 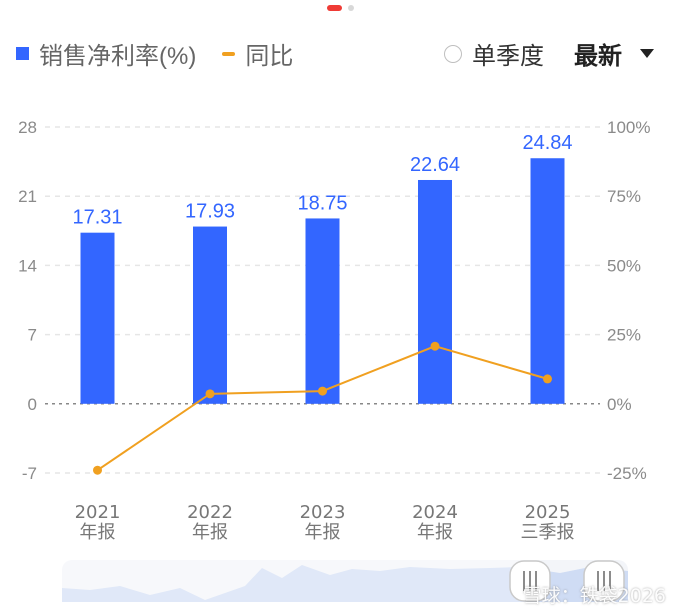 I want to click on right-tick-label: 100%, so click(x=628, y=127).